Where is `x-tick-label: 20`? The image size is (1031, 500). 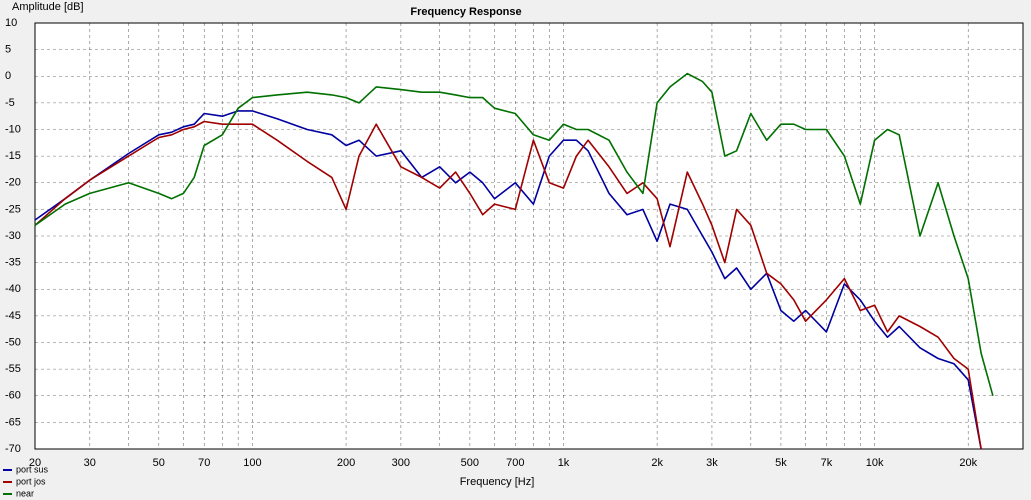 x-tick-label: 20 is located at coordinates (35, 463).